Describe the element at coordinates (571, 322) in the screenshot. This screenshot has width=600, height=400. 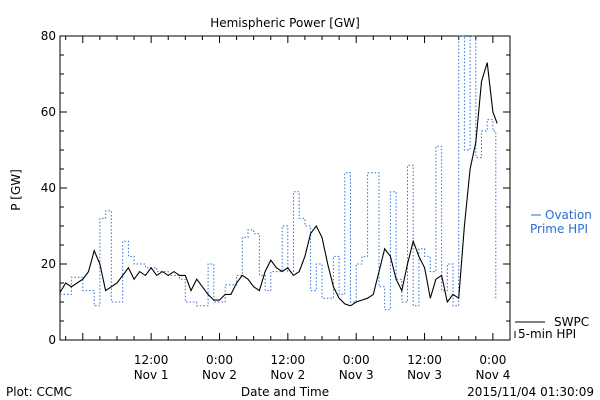
I see `legend-swpc-label: SWPC` at that location.